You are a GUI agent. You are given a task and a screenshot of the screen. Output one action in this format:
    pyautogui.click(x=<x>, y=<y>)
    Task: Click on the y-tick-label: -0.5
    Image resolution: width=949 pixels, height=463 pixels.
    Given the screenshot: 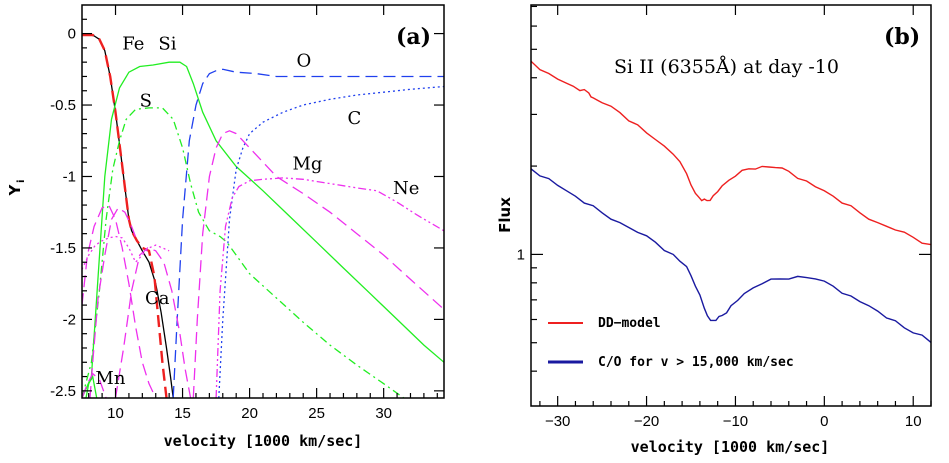 What is the action you would take?
    pyautogui.click(x=63, y=105)
    